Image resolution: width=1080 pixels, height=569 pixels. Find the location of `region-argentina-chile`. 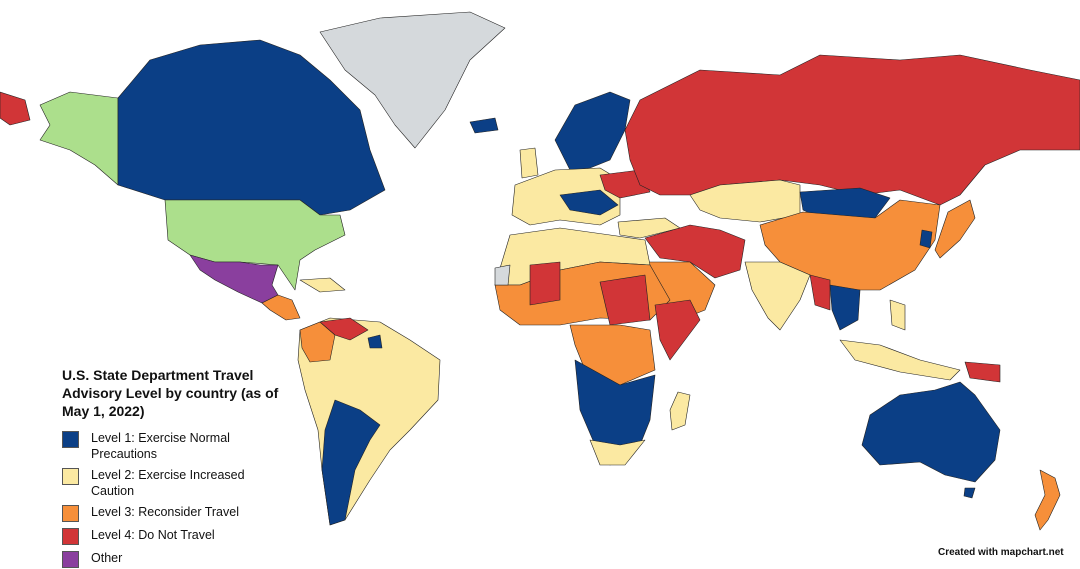

region-argentina-chile is located at coordinates (351, 462).